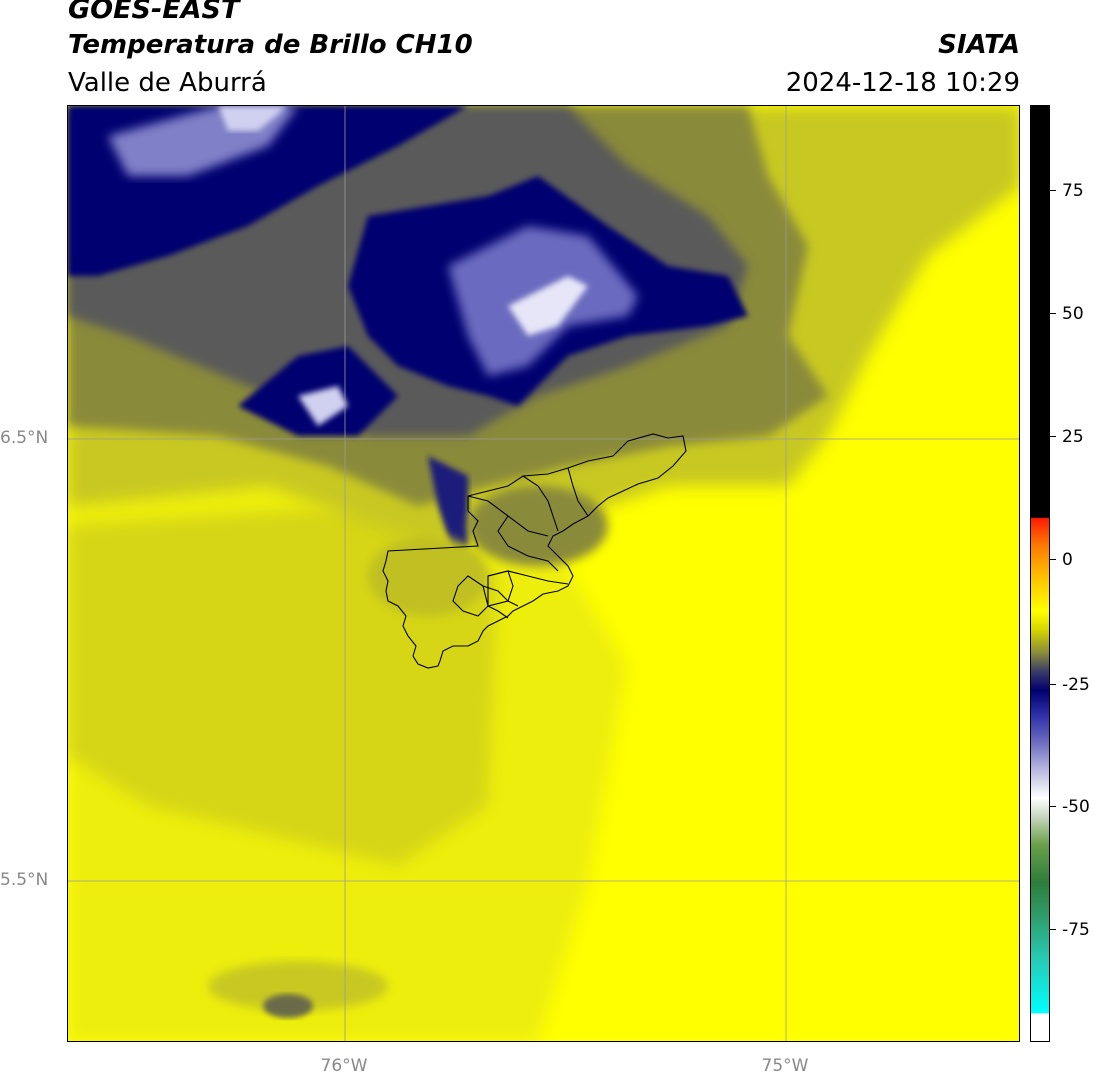 The height and width of the screenshot is (1078, 1094). I want to click on core-south-bright, so click(323, 406).